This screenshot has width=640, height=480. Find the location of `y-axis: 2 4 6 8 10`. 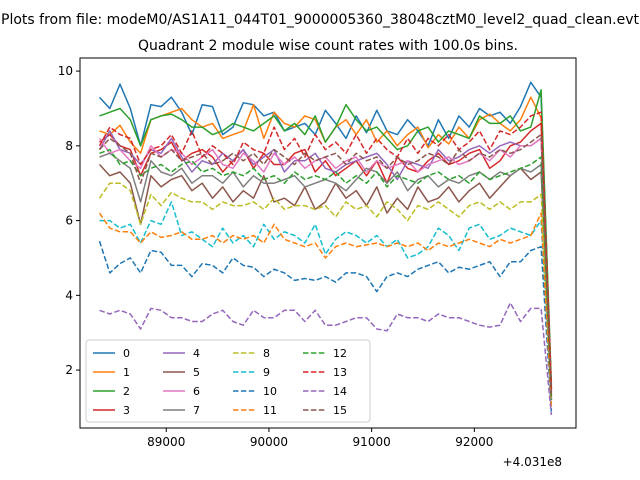

y-axis: 2 4 6 8 10 is located at coordinates (69, 220).